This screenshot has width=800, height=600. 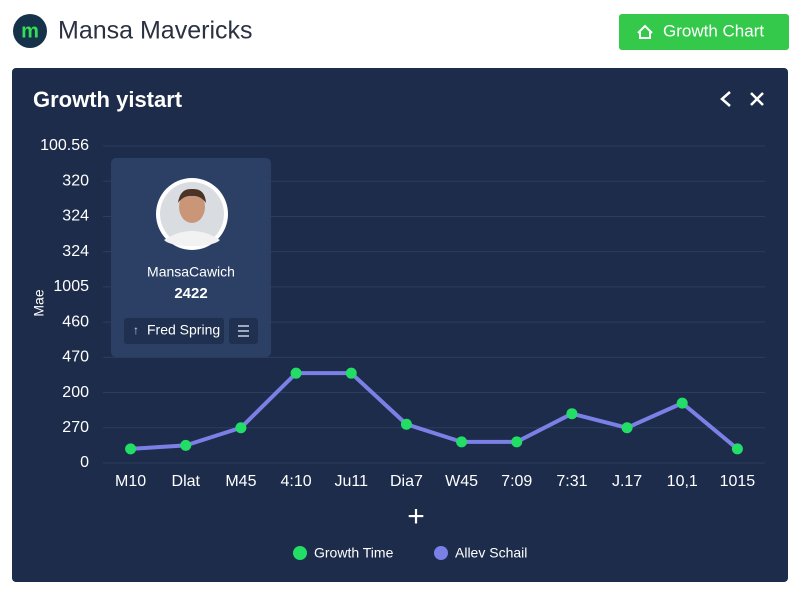 I want to click on close-icon, so click(x=757, y=99).